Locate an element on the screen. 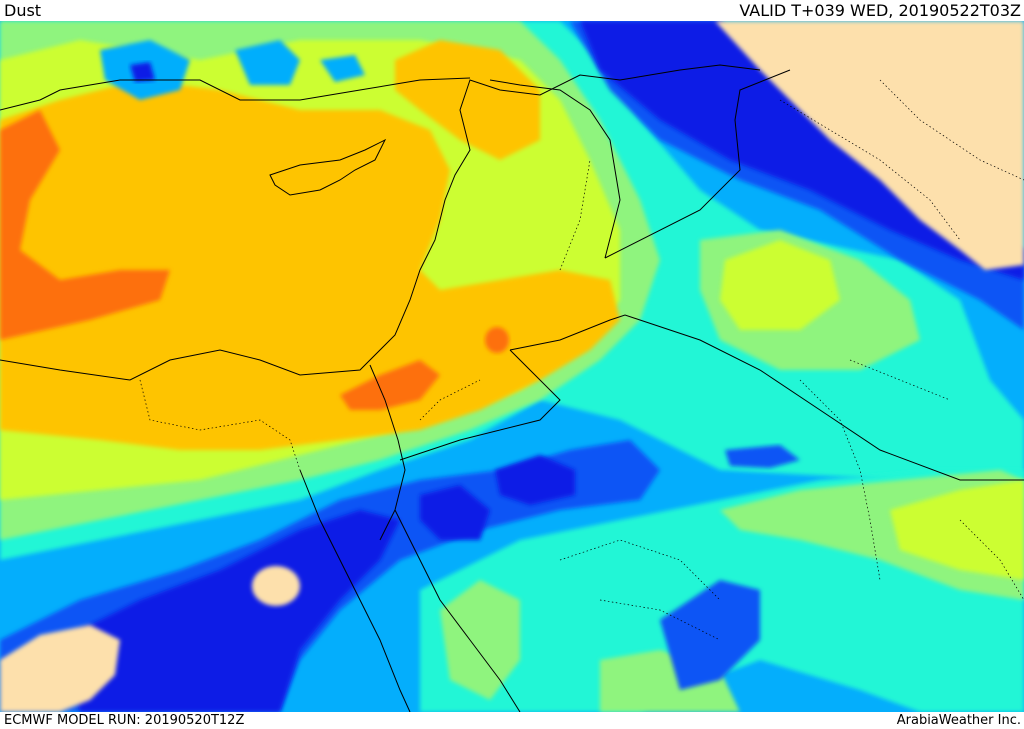  land-no-data-northeast is located at coordinates (869, 145).